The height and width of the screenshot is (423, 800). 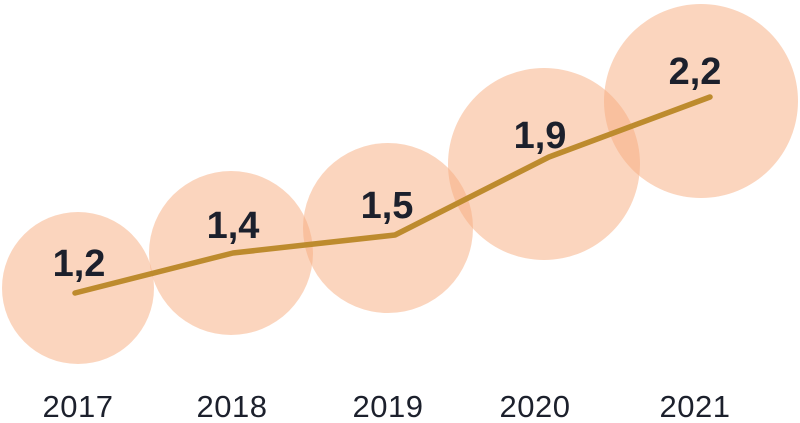 I want to click on value-label-2020: 1,9, so click(x=540, y=136).